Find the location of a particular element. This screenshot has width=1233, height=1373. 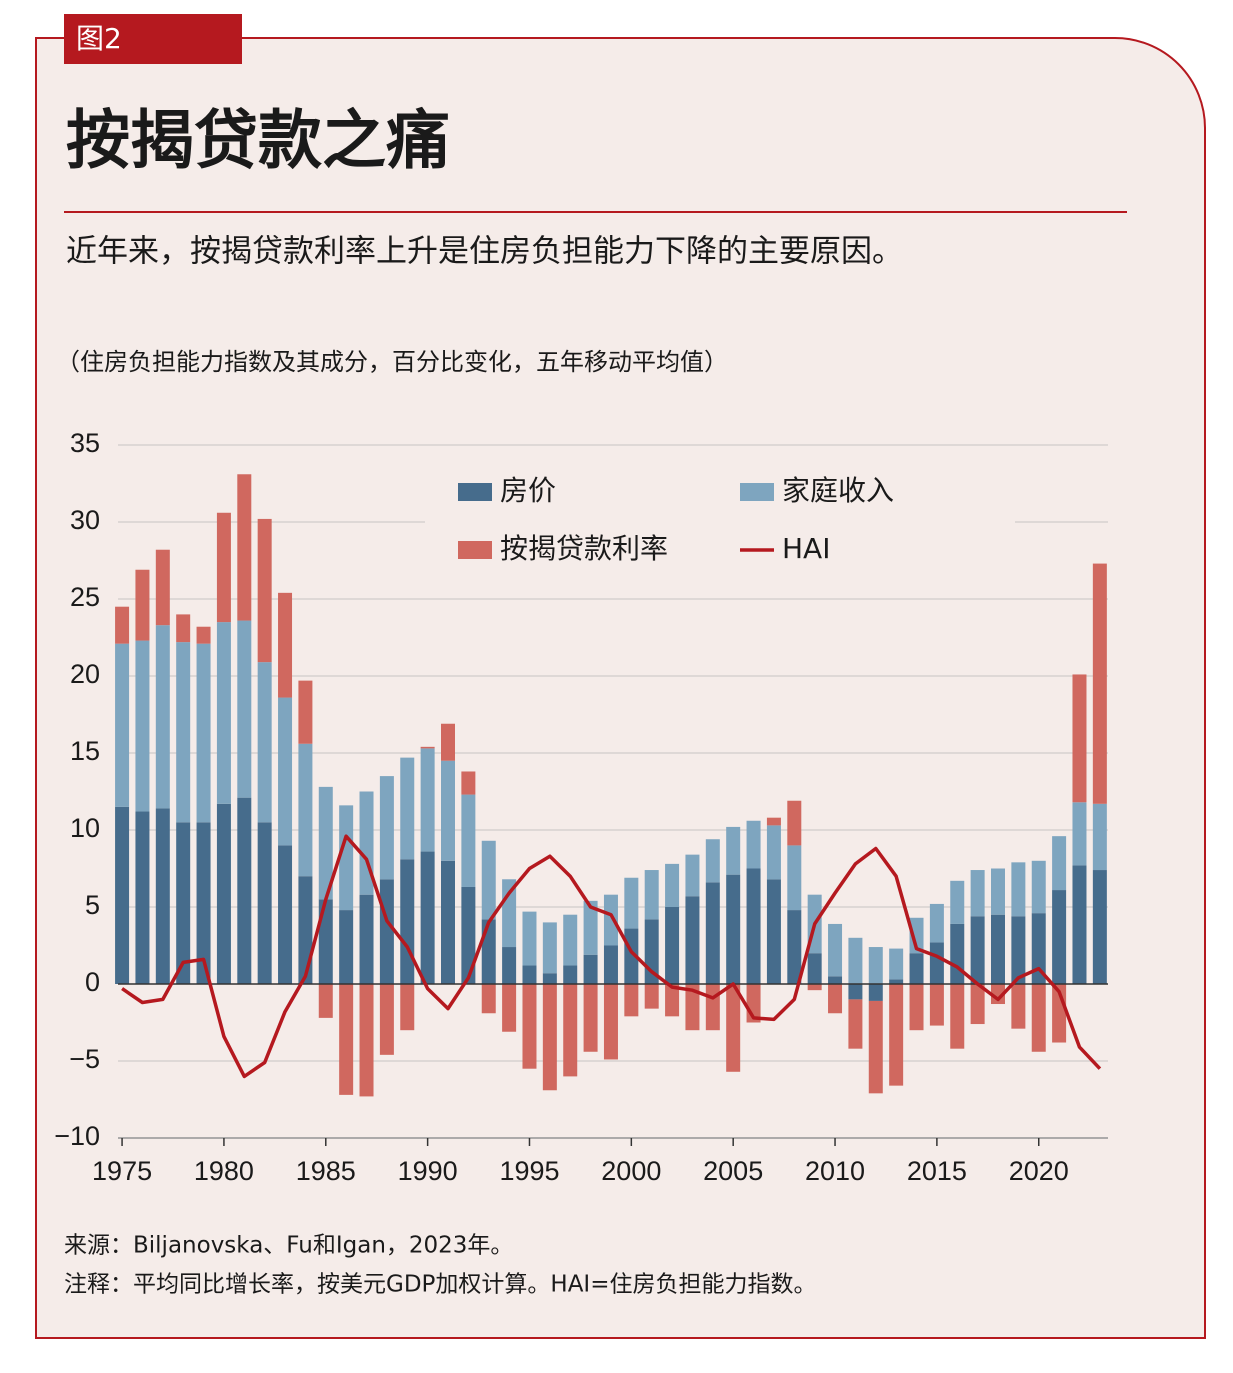

y-tick-label: 25 is located at coordinates (85, 597).